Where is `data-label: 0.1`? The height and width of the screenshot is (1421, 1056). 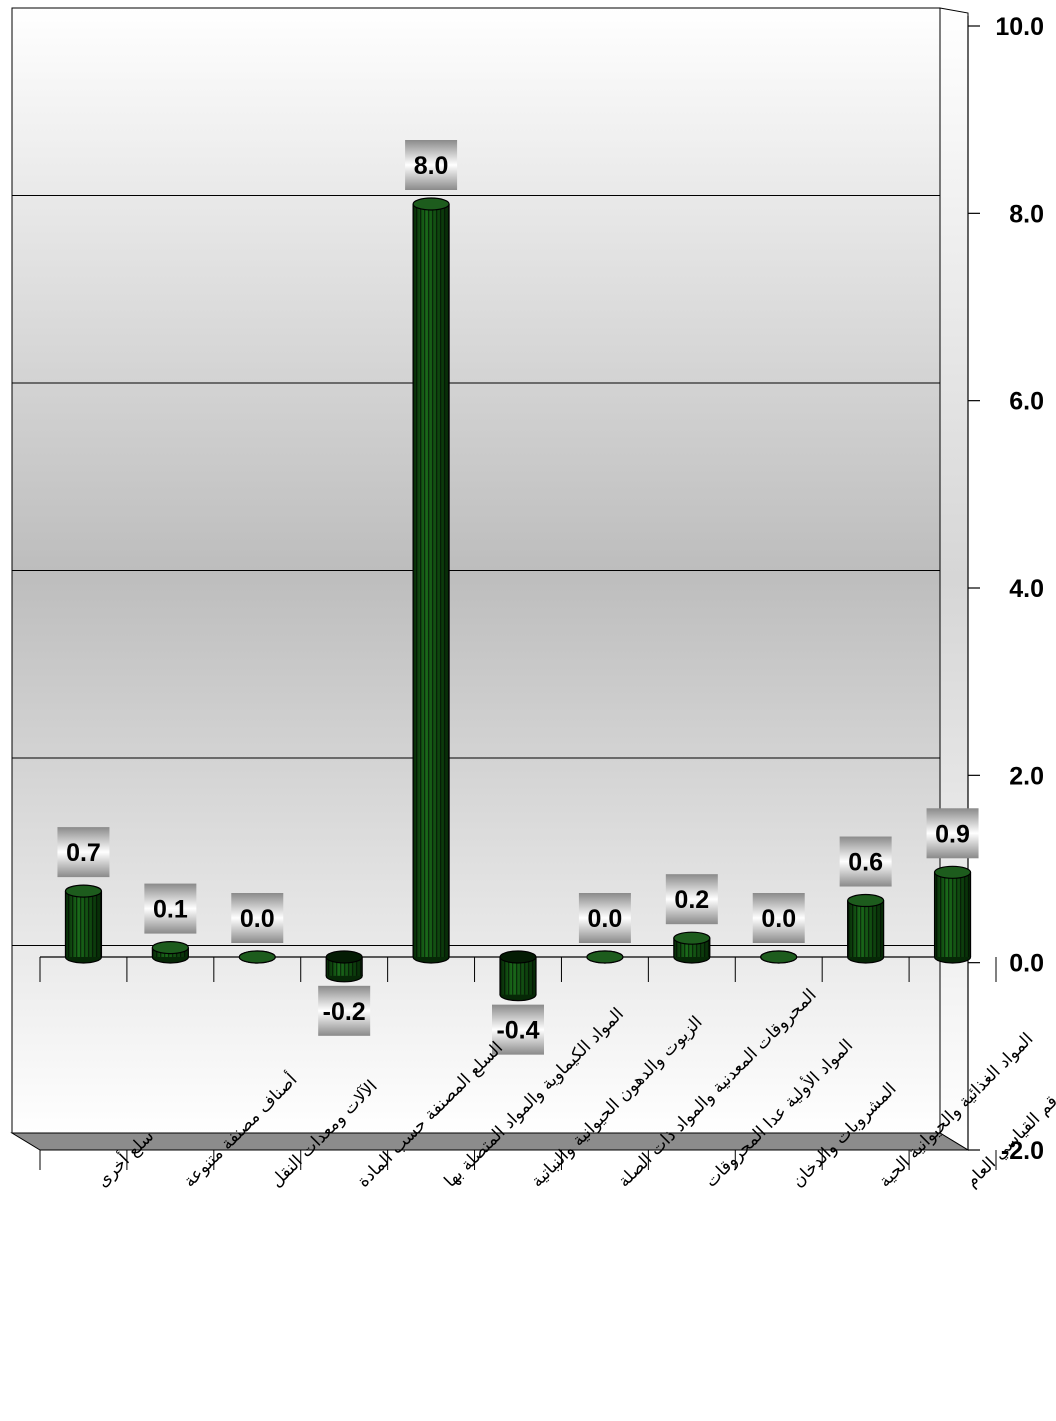 data-label: 0.1 is located at coordinates (170, 908).